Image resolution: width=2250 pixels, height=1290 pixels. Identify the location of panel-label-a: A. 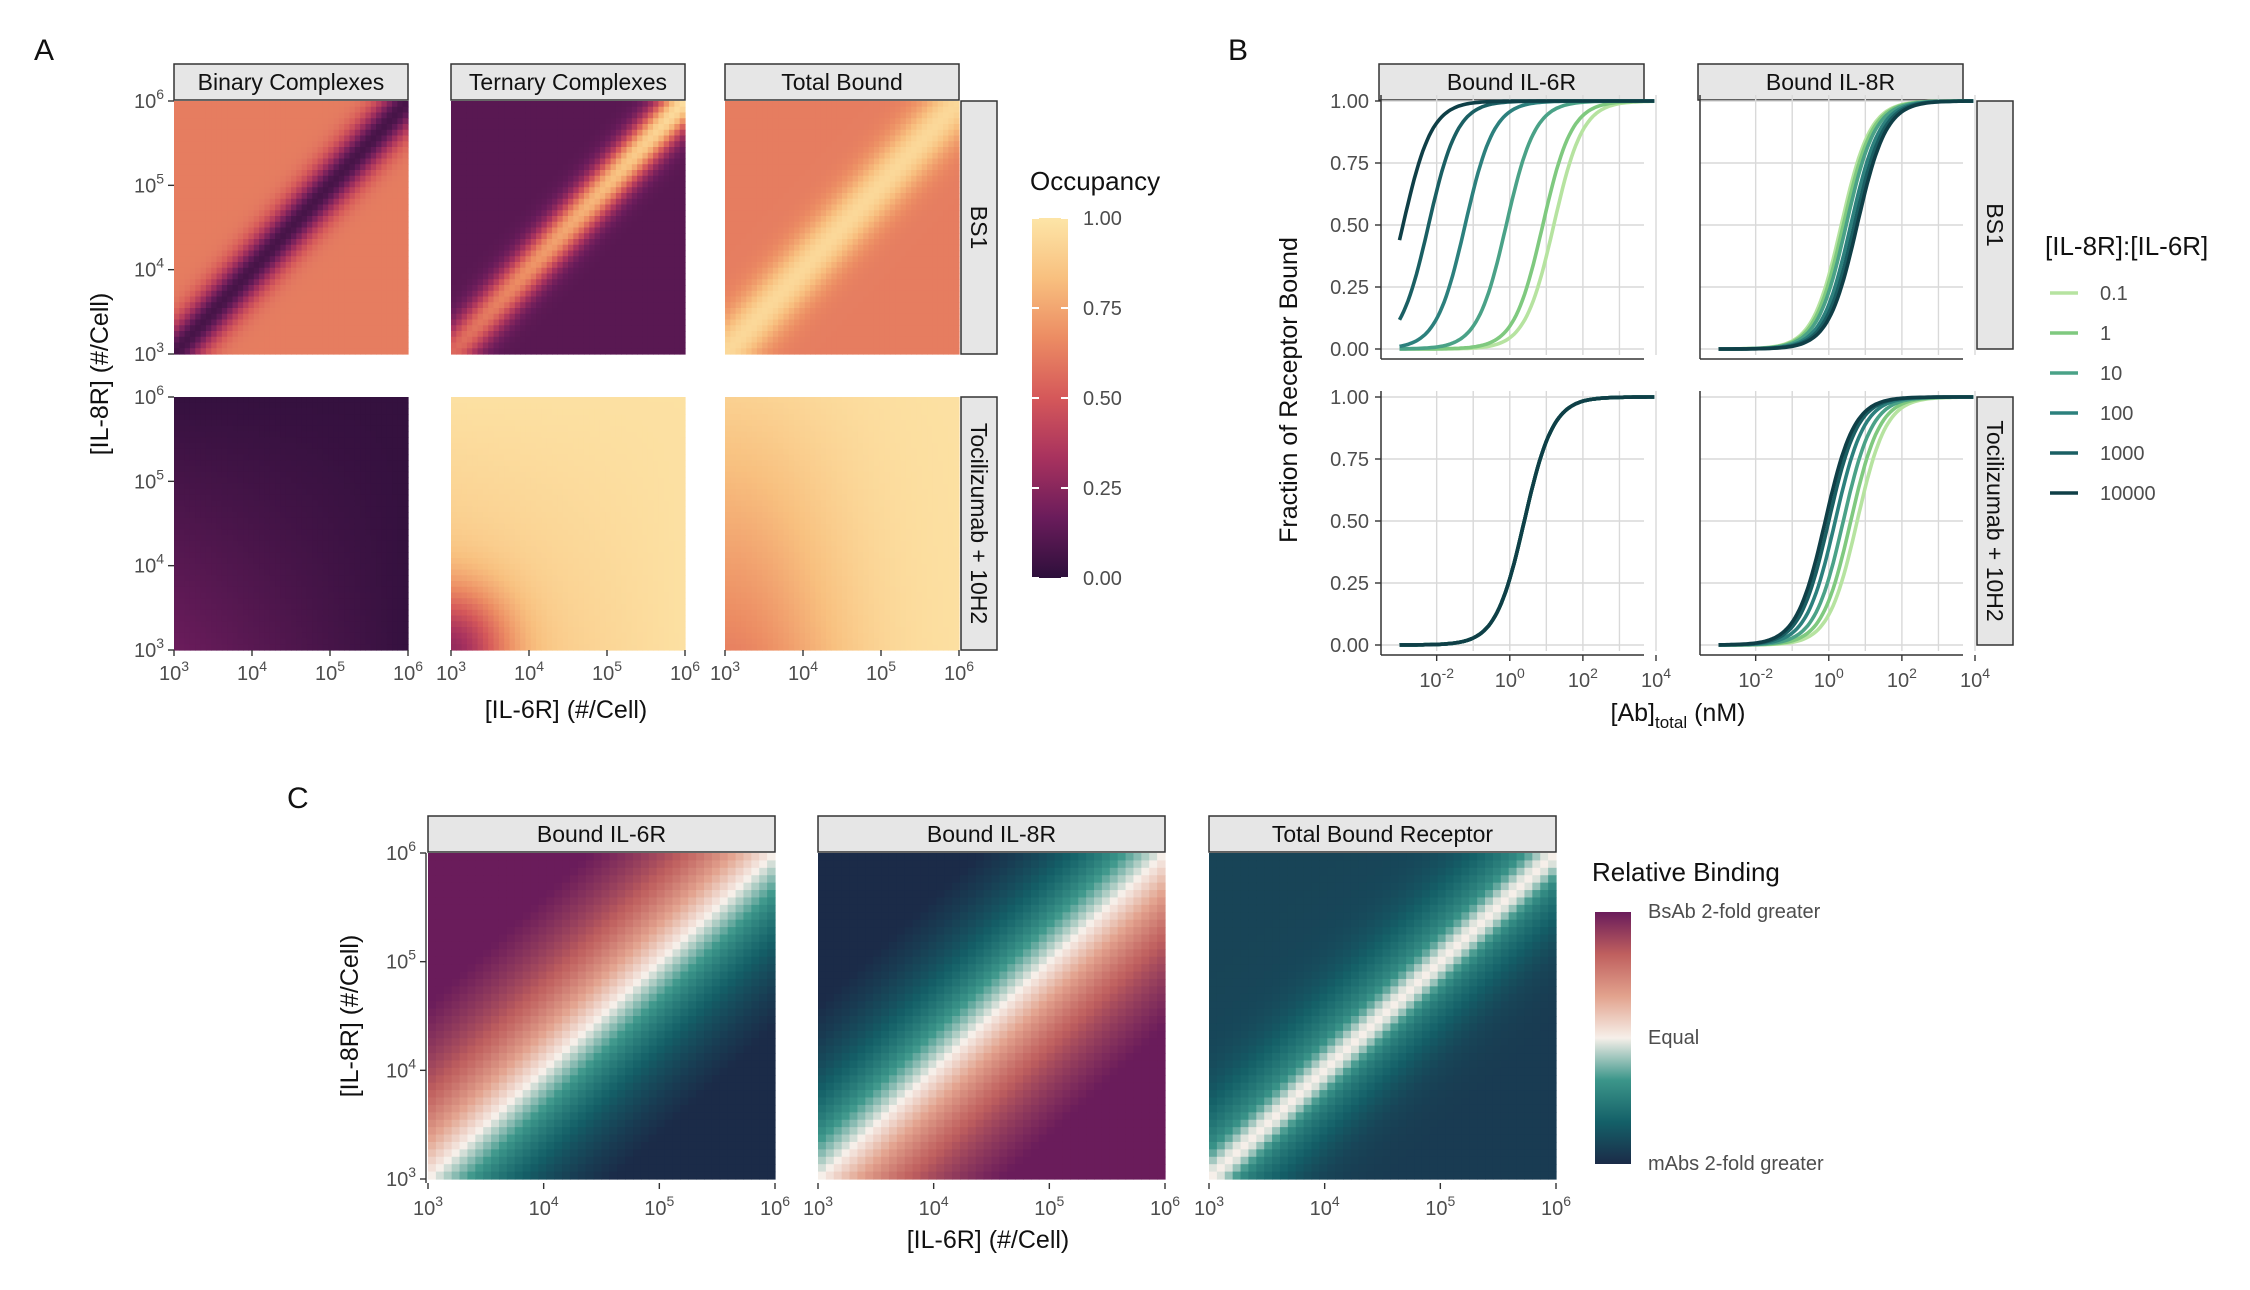
(44, 50).